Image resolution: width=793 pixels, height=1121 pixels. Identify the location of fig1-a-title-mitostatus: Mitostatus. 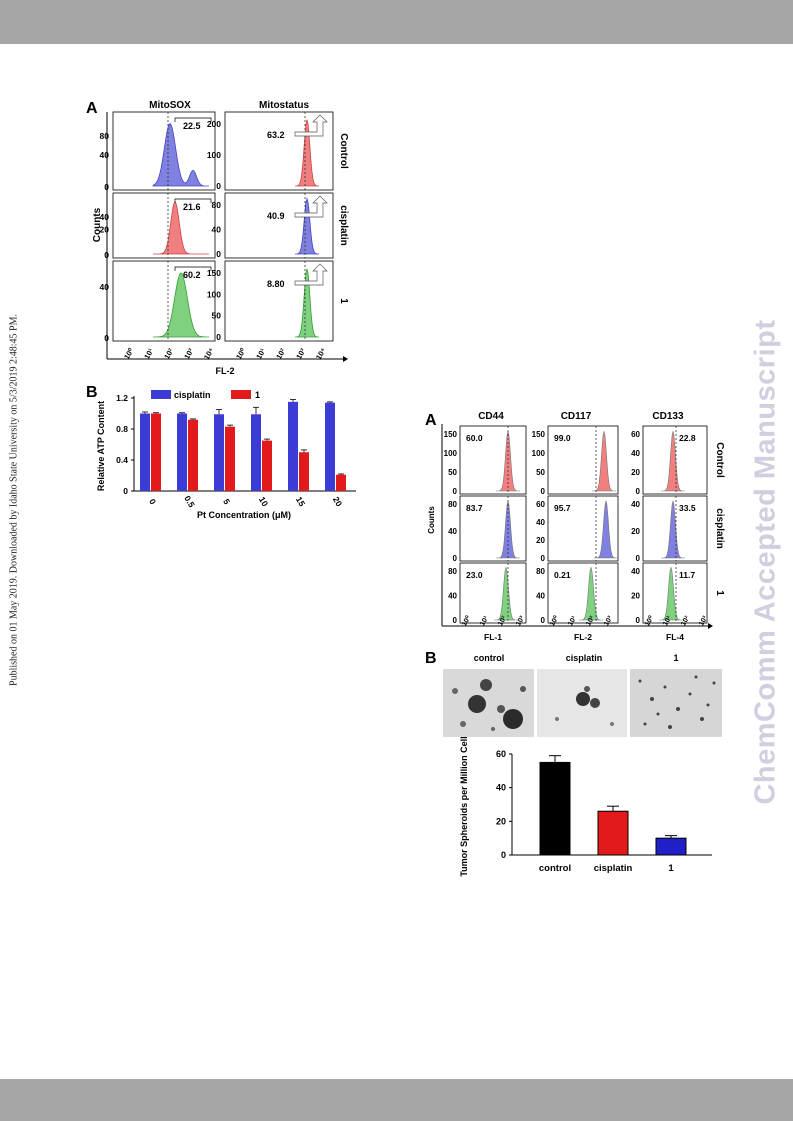
(284, 105).